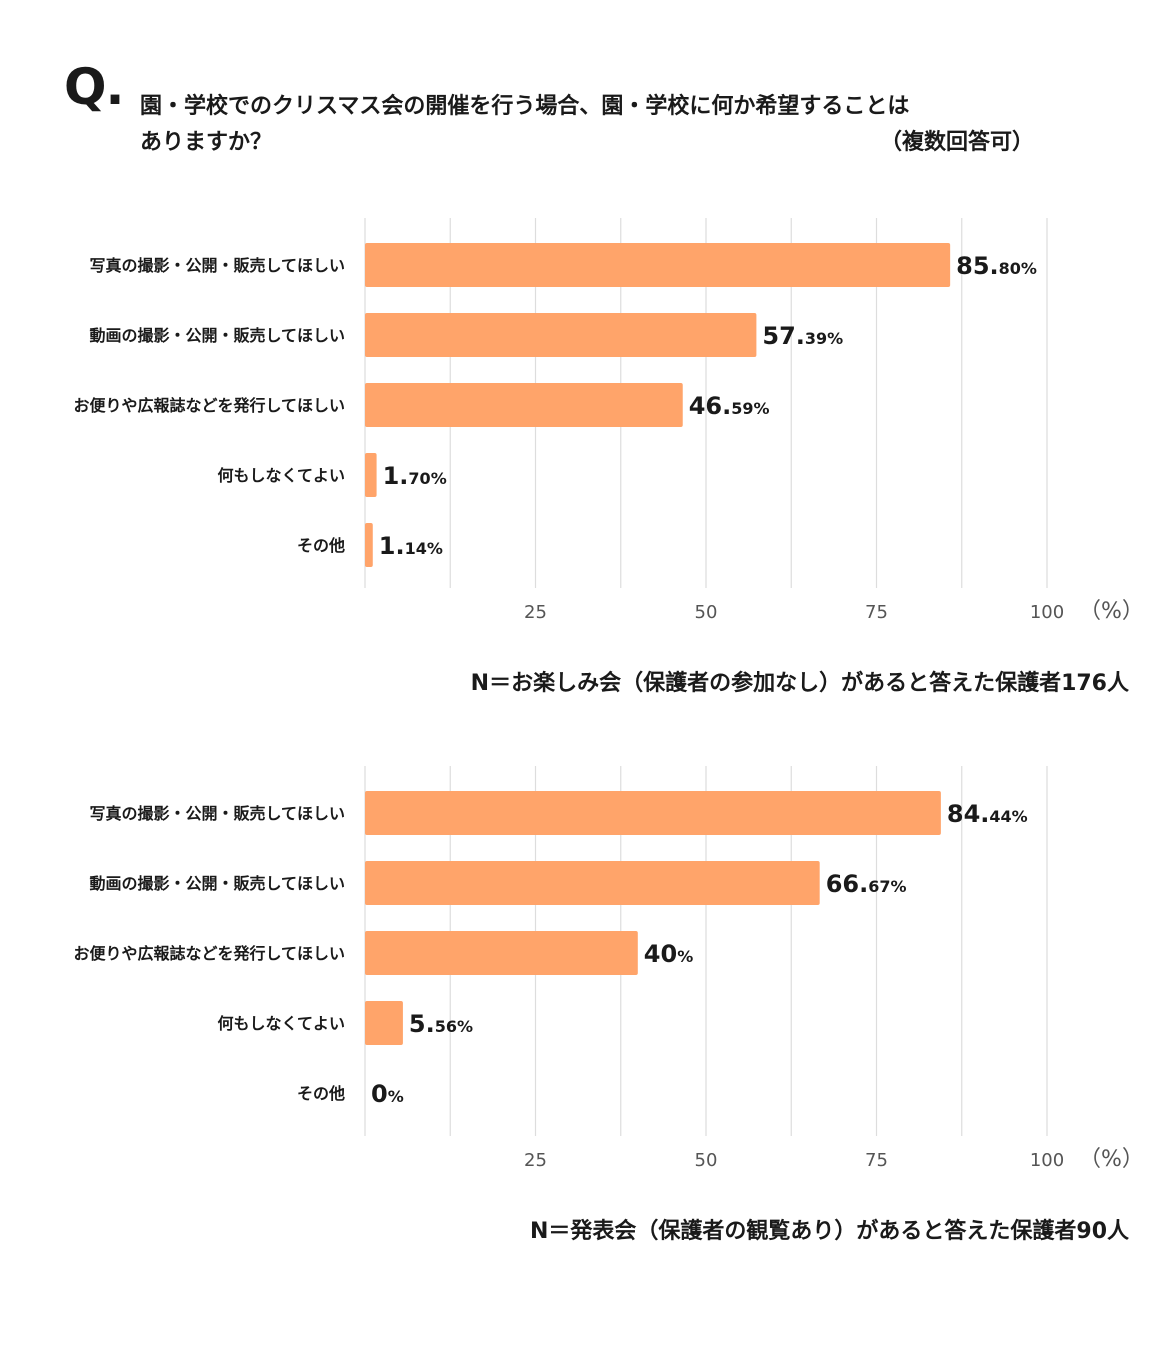 This screenshot has width=1153, height=1350. What do you see at coordinates (996, 266) in the screenshot?
I see `value-label: 85.80%` at bounding box center [996, 266].